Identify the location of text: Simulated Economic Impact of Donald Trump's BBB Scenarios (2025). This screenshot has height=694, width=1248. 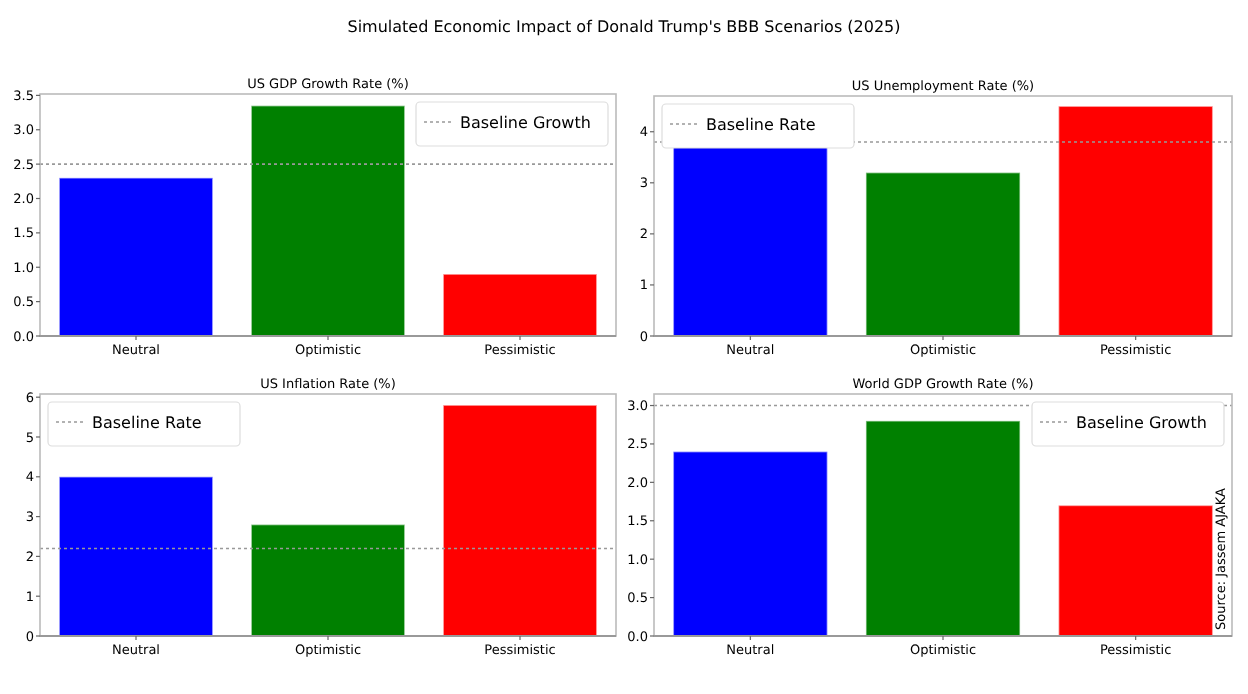
(624, 27).